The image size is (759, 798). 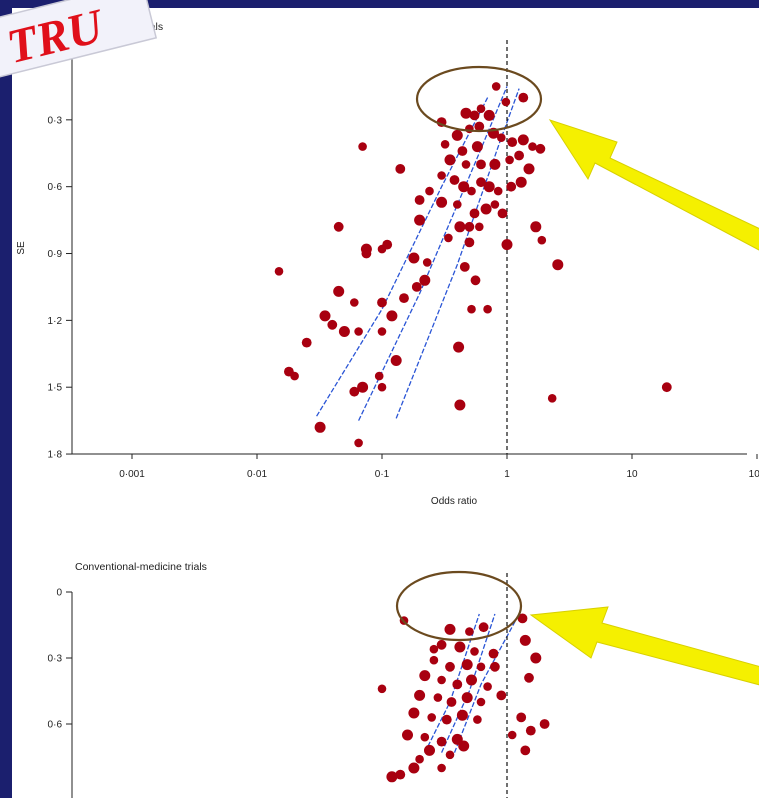 I want to click on arrow-bottom, so click(x=644, y=646).